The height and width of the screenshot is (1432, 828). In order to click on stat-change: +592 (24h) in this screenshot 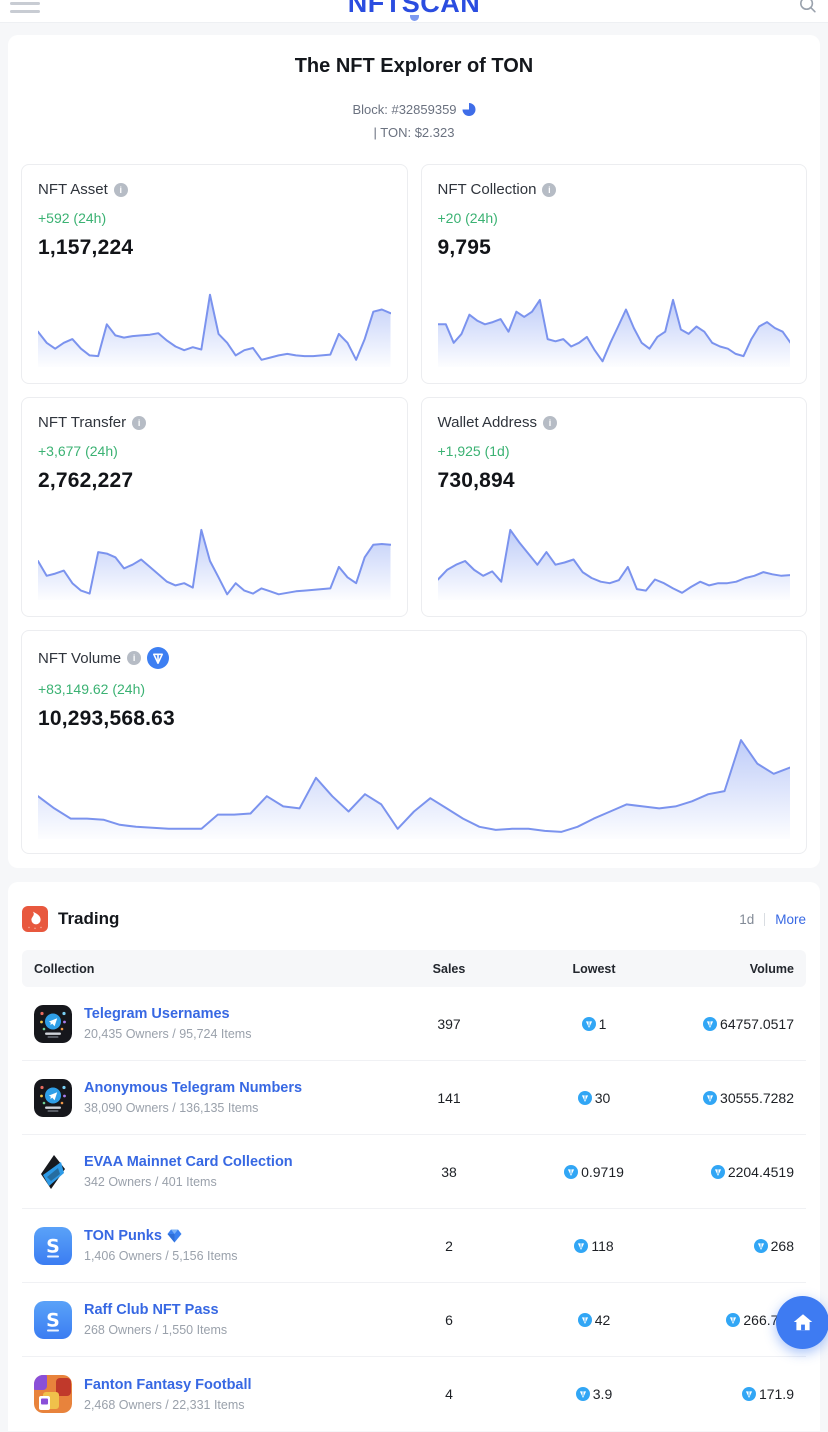, I will do `click(72, 218)`.